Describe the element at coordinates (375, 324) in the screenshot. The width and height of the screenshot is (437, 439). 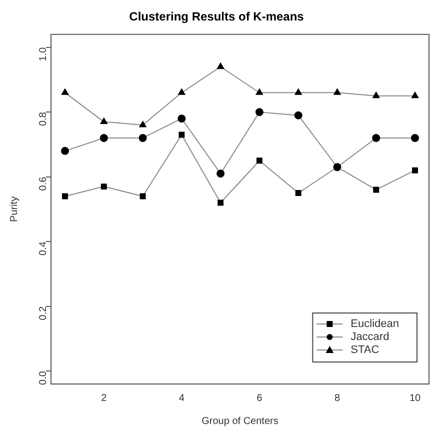
I see `legend-label: Euclidean` at that location.